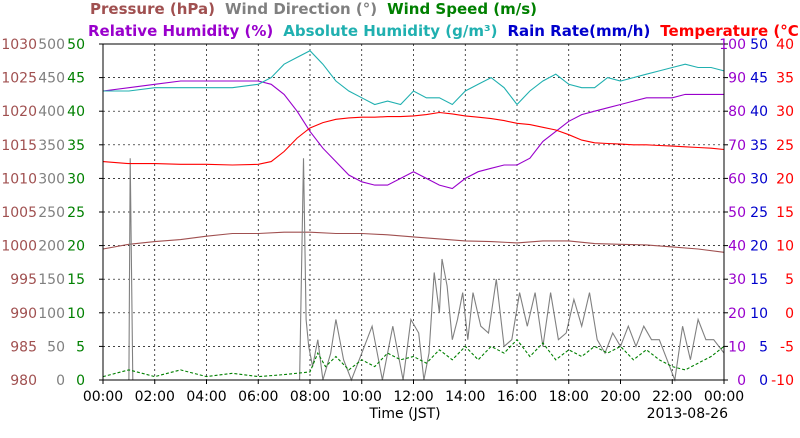 The height and width of the screenshot is (438, 800). Describe the element at coordinates (23, 347) in the screenshot. I see `pressure-tick-label: 985` at that location.